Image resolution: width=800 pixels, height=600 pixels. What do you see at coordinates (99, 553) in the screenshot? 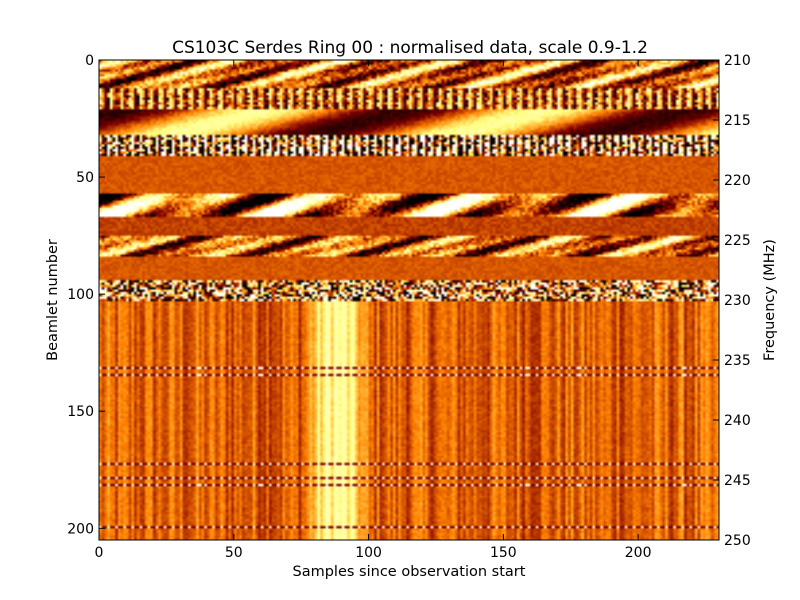
I see `x-tick-label: 0` at bounding box center [99, 553].